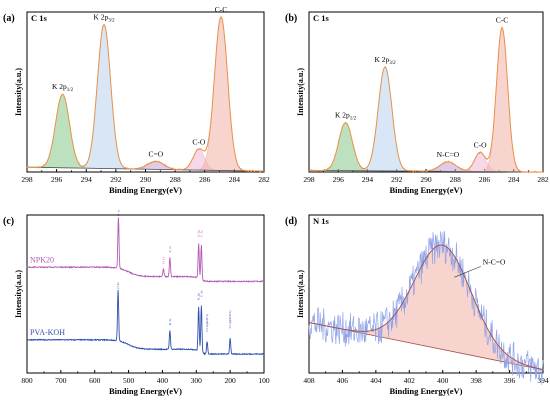 The image size is (550, 409). What do you see at coordinates (8, 221) in the screenshot?
I see `panel-label: (c)` at bounding box center [8, 221].